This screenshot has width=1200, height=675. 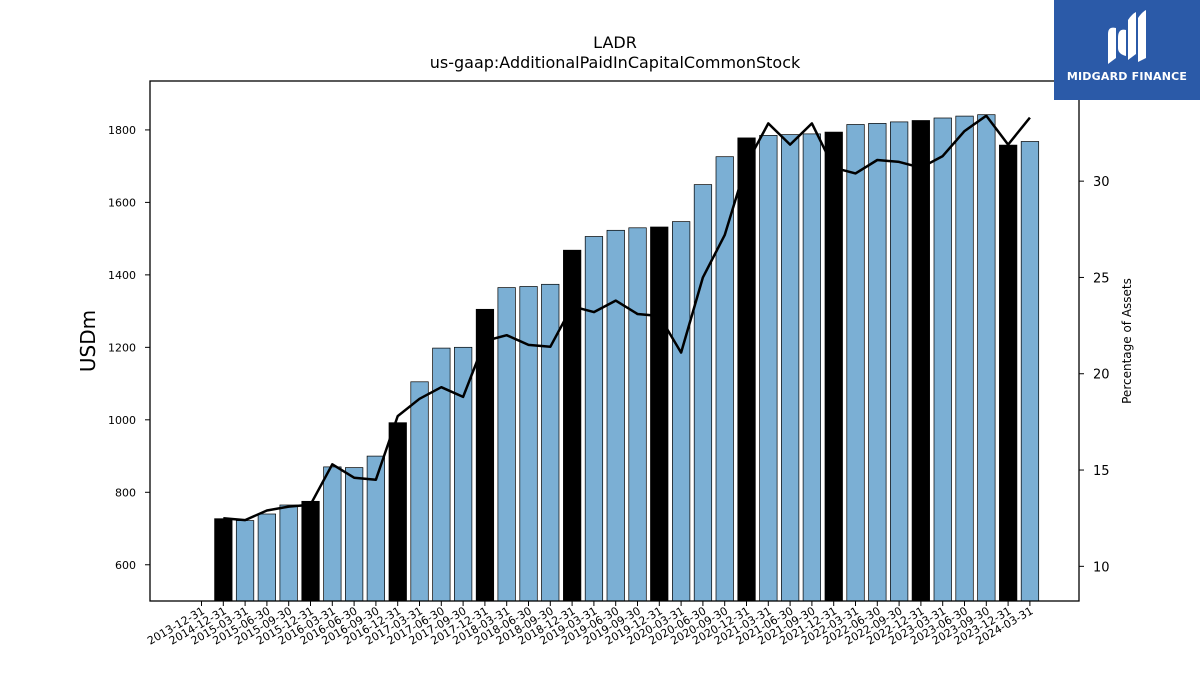 What do you see at coordinates (1101, 182) in the screenshot?
I see `y2-tick-label: 30` at bounding box center [1101, 182].